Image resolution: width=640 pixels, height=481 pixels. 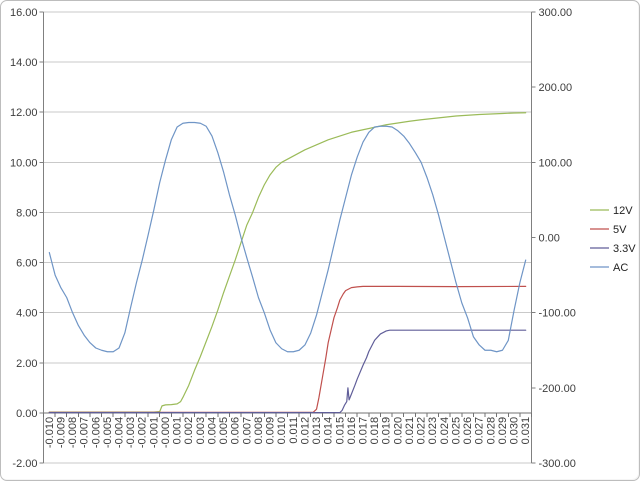 I want to click on y-axis-left-tick-label: 6.00, so click(x=26, y=264).